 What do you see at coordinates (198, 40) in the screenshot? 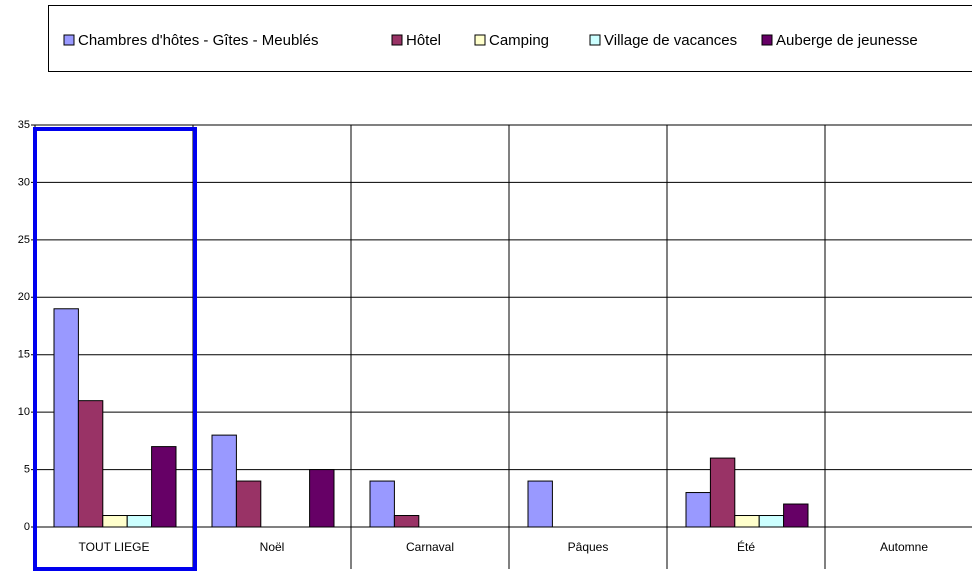
I see `legend-label: Chambres d'hôtes - Gîtes - Meublés` at bounding box center [198, 40].